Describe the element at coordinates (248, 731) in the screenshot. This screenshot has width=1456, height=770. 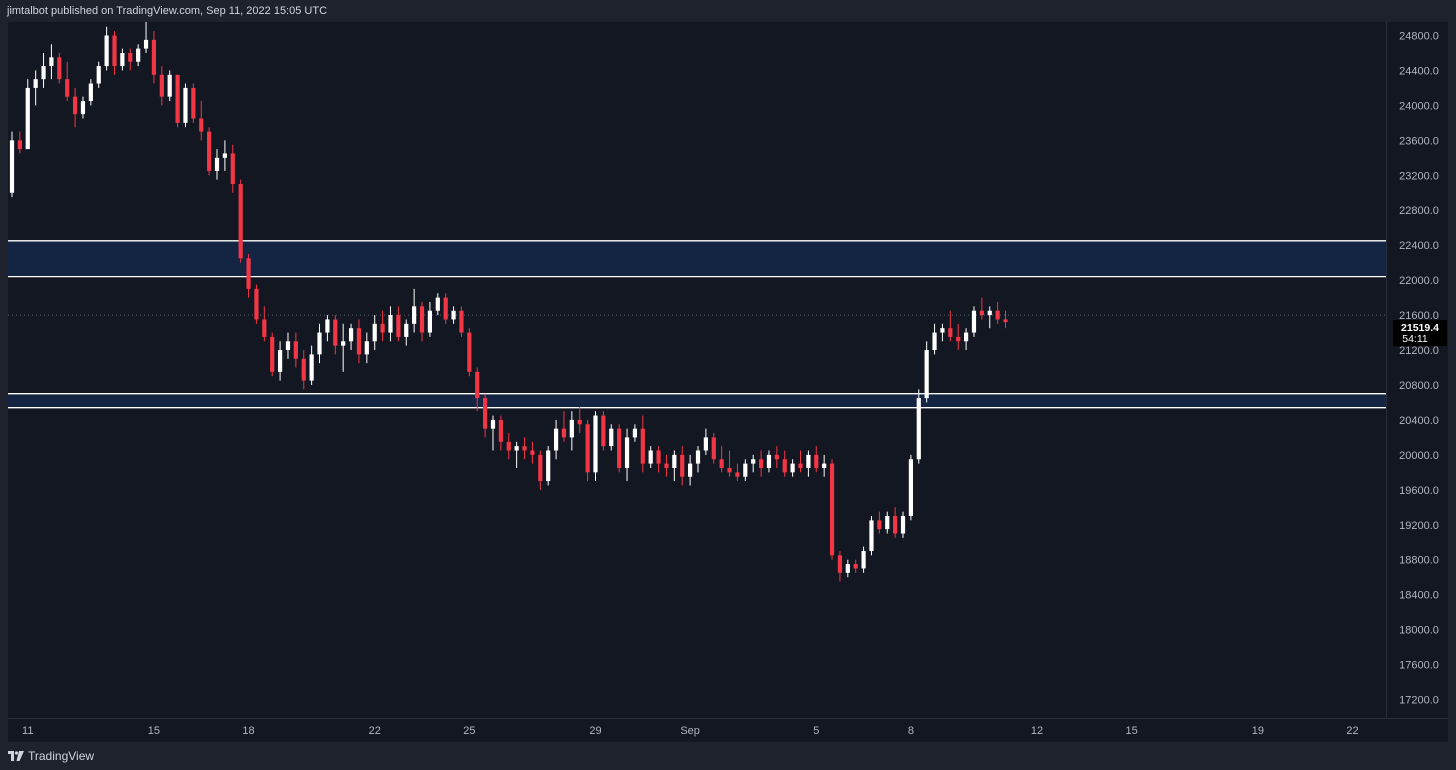
I see `x-tick-label: 18` at that location.